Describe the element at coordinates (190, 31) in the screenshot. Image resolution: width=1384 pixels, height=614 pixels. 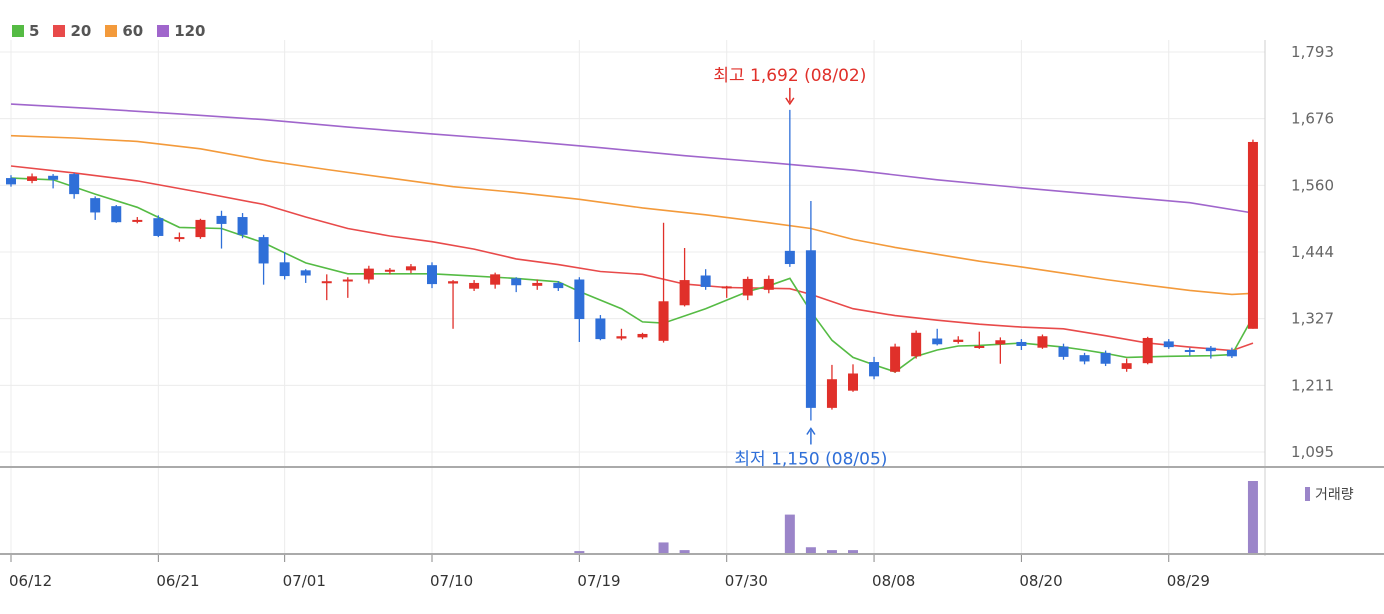
I see `legend-label: 120` at that location.